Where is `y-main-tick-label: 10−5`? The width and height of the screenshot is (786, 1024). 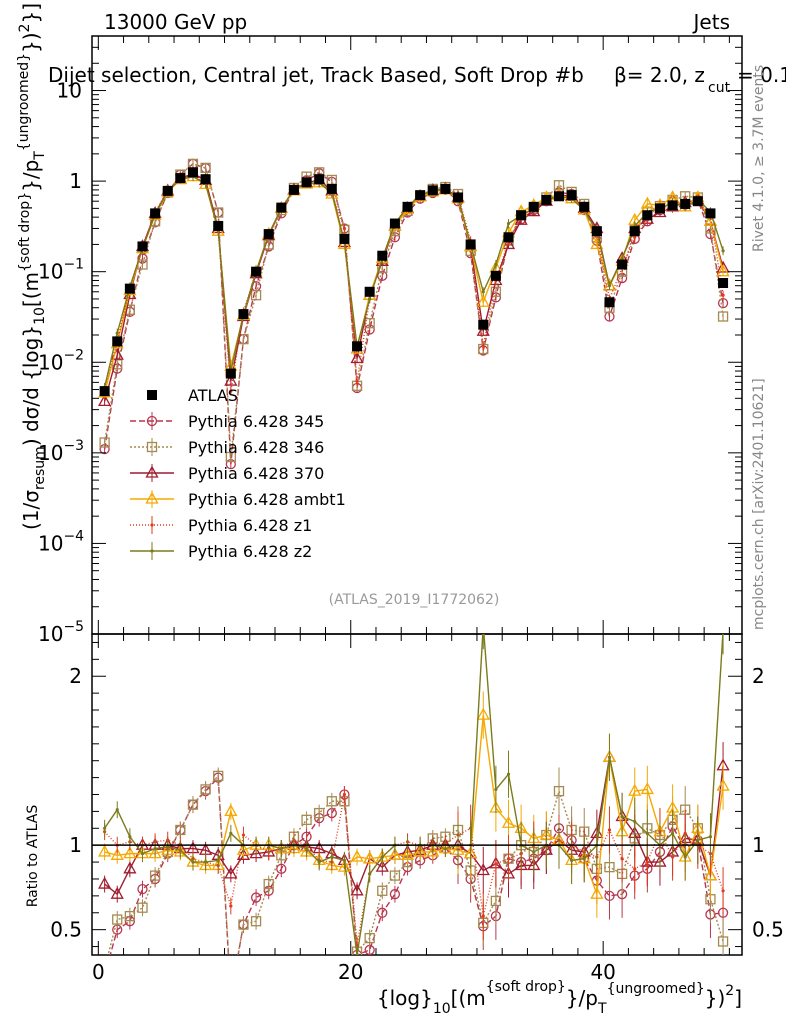 y-main-tick-label: 10−5 is located at coordinates (61, 632).